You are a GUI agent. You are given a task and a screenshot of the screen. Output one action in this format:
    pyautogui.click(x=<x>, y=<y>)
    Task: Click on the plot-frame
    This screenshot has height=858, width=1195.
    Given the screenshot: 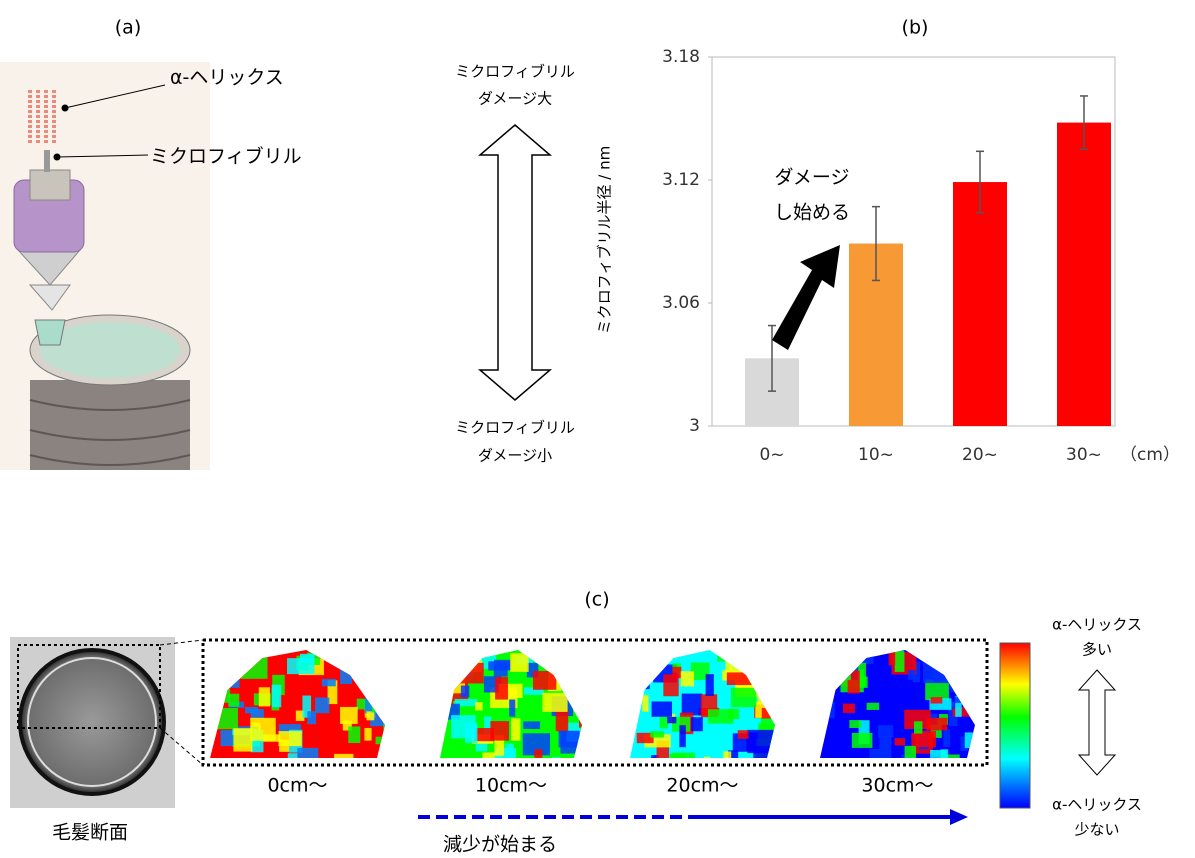 What is the action you would take?
    pyautogui.click(x=913, y=241)
    